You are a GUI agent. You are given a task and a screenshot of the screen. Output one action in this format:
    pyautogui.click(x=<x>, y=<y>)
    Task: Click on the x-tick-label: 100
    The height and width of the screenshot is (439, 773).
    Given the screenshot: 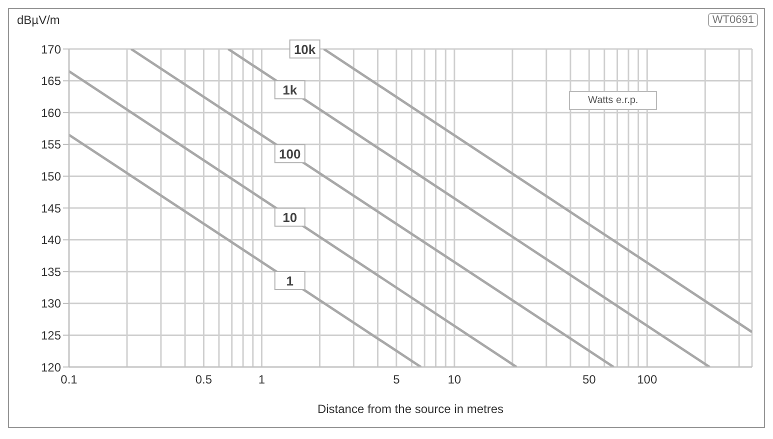 What is the action you would take?
    pyautogui.click(x=647, y=379)
    